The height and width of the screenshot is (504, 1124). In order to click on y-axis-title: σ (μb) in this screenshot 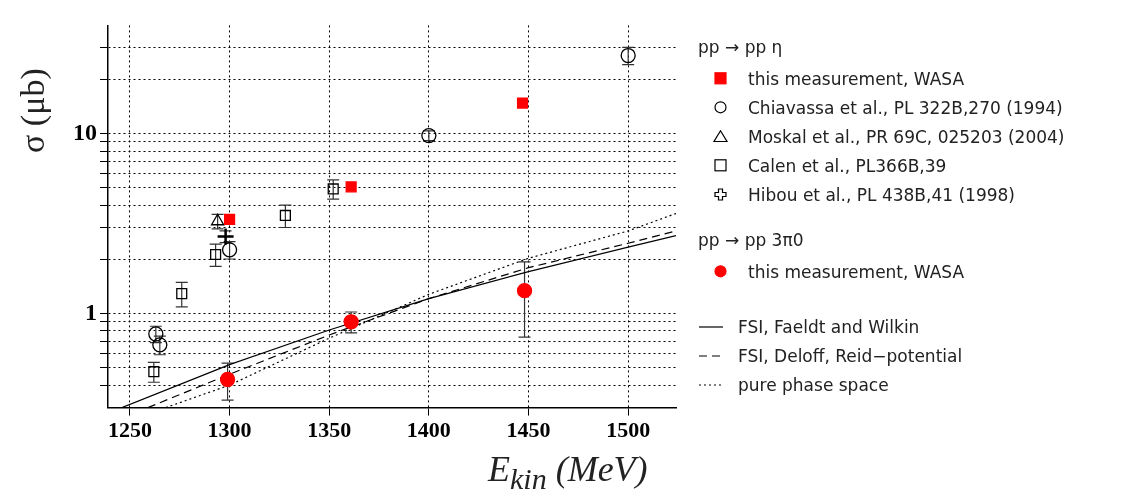, I will do `click(33, 110)`.